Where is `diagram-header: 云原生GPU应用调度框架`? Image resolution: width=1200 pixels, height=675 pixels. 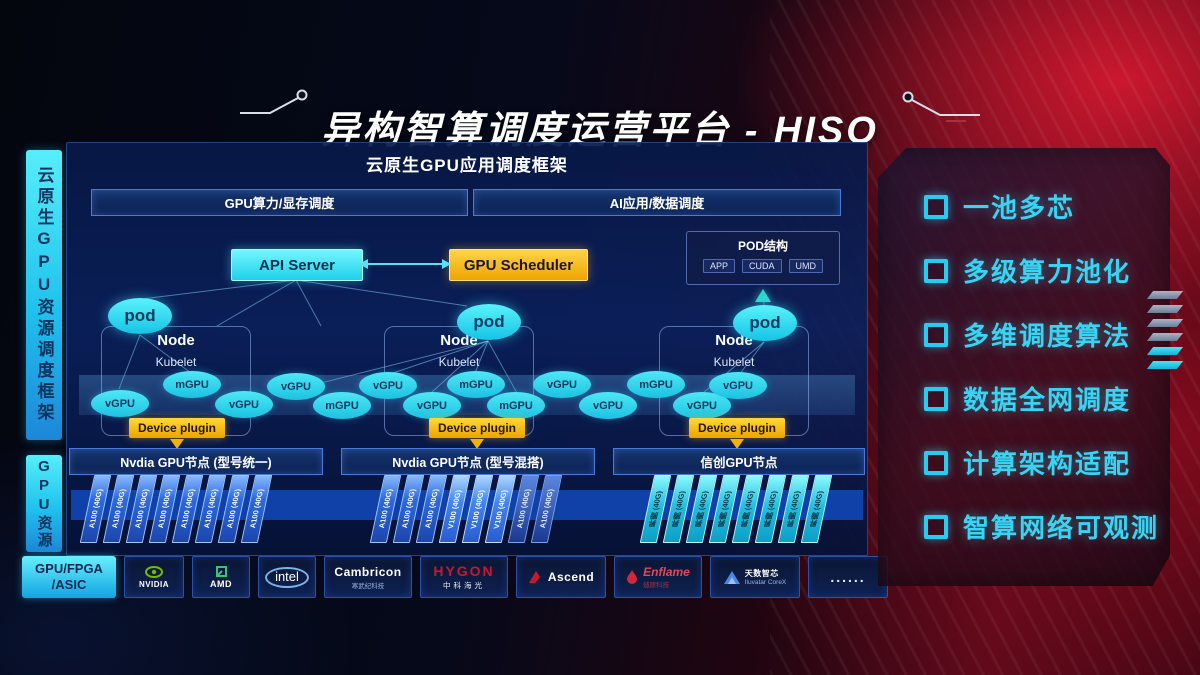 diagram-header: 云原生GPU应用调度框架 is located at coordinates (467, 165).